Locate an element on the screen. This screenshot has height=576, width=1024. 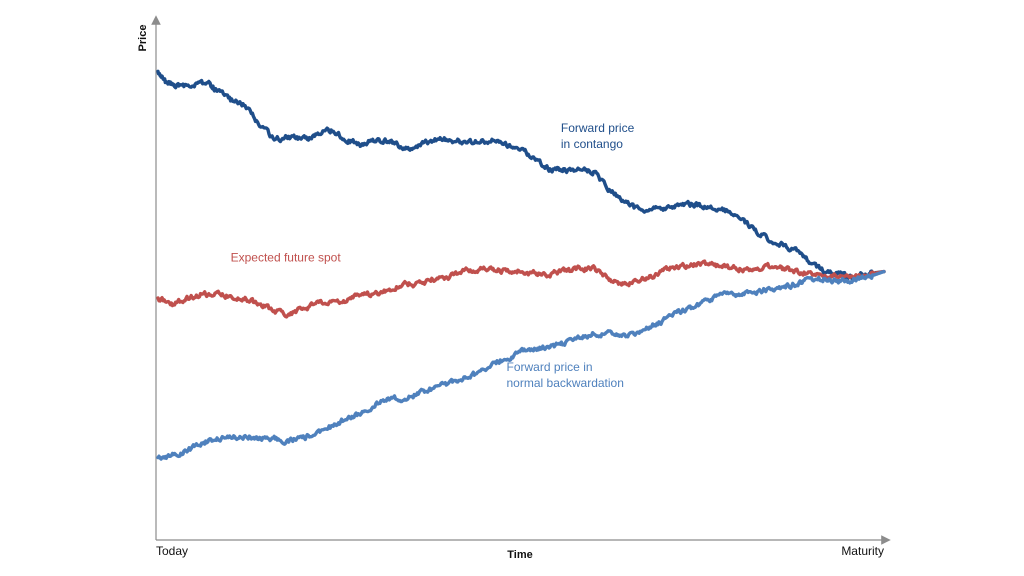
annotation-line: normal backwardation is located at coordinates (565, 383).